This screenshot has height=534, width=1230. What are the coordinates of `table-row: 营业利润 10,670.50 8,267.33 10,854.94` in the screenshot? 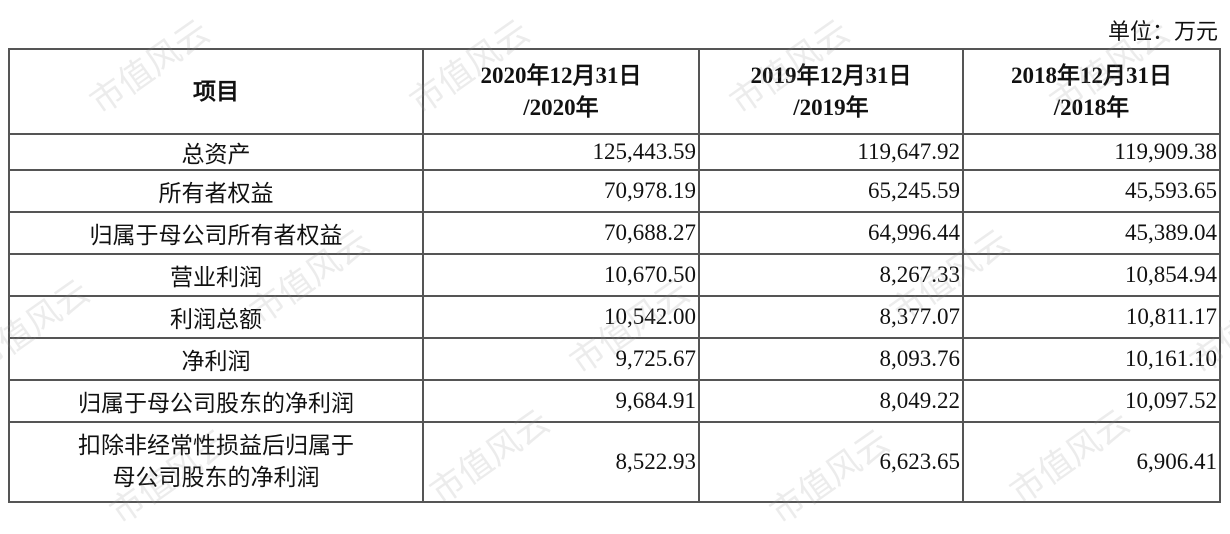 It's located at (614, 275).